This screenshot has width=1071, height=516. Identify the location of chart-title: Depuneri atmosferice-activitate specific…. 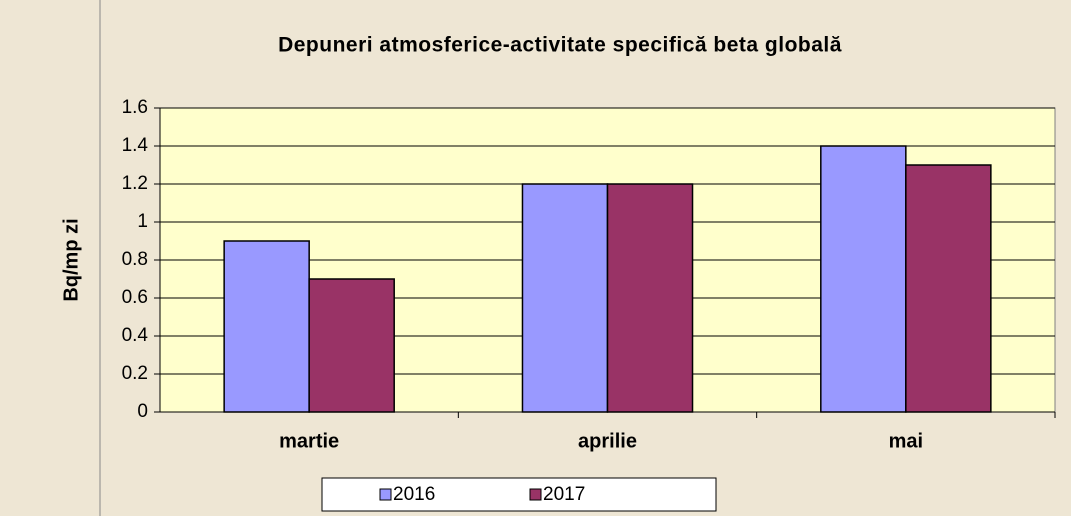
(560, 45).